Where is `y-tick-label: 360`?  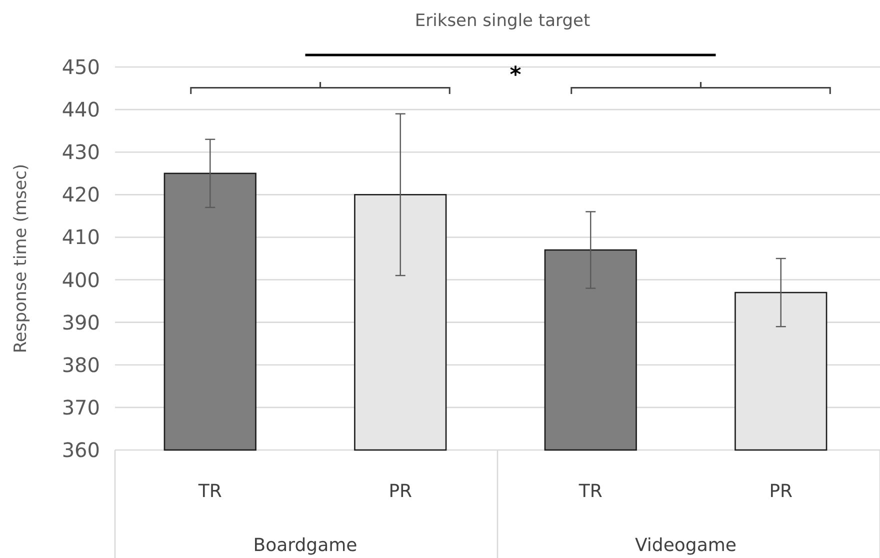 y-tick-label: 360 is located at coordinates (81, 450).